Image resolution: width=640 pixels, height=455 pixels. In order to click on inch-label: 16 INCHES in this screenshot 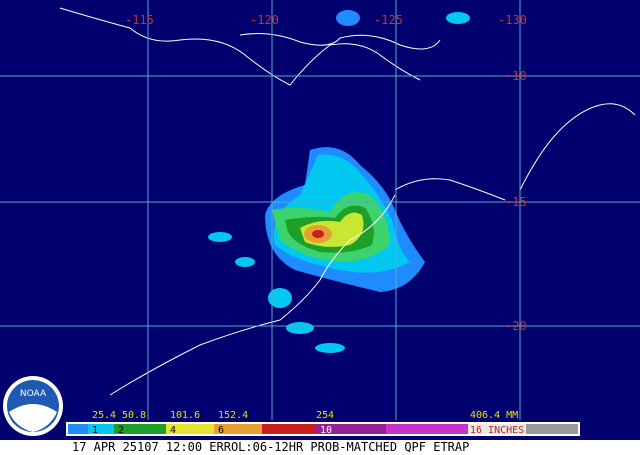, I will do `click(497, 430)`.